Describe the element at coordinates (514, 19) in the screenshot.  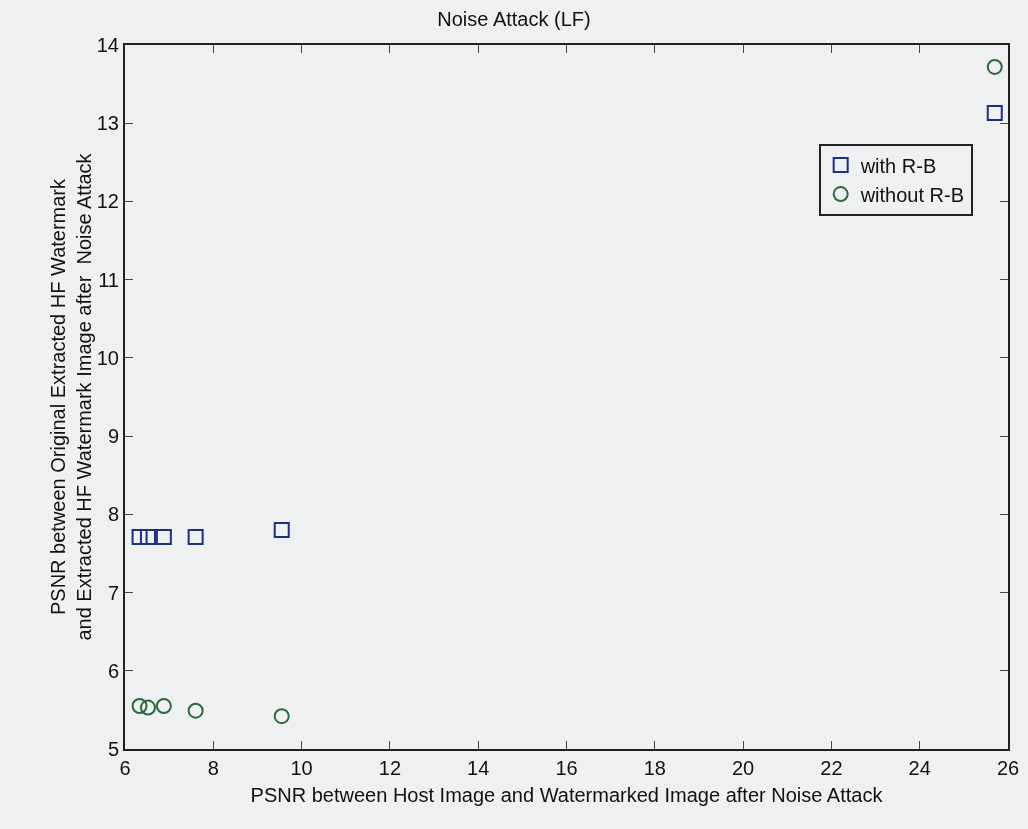
I see `chart-title: Noise Attack (LF)` at that location.